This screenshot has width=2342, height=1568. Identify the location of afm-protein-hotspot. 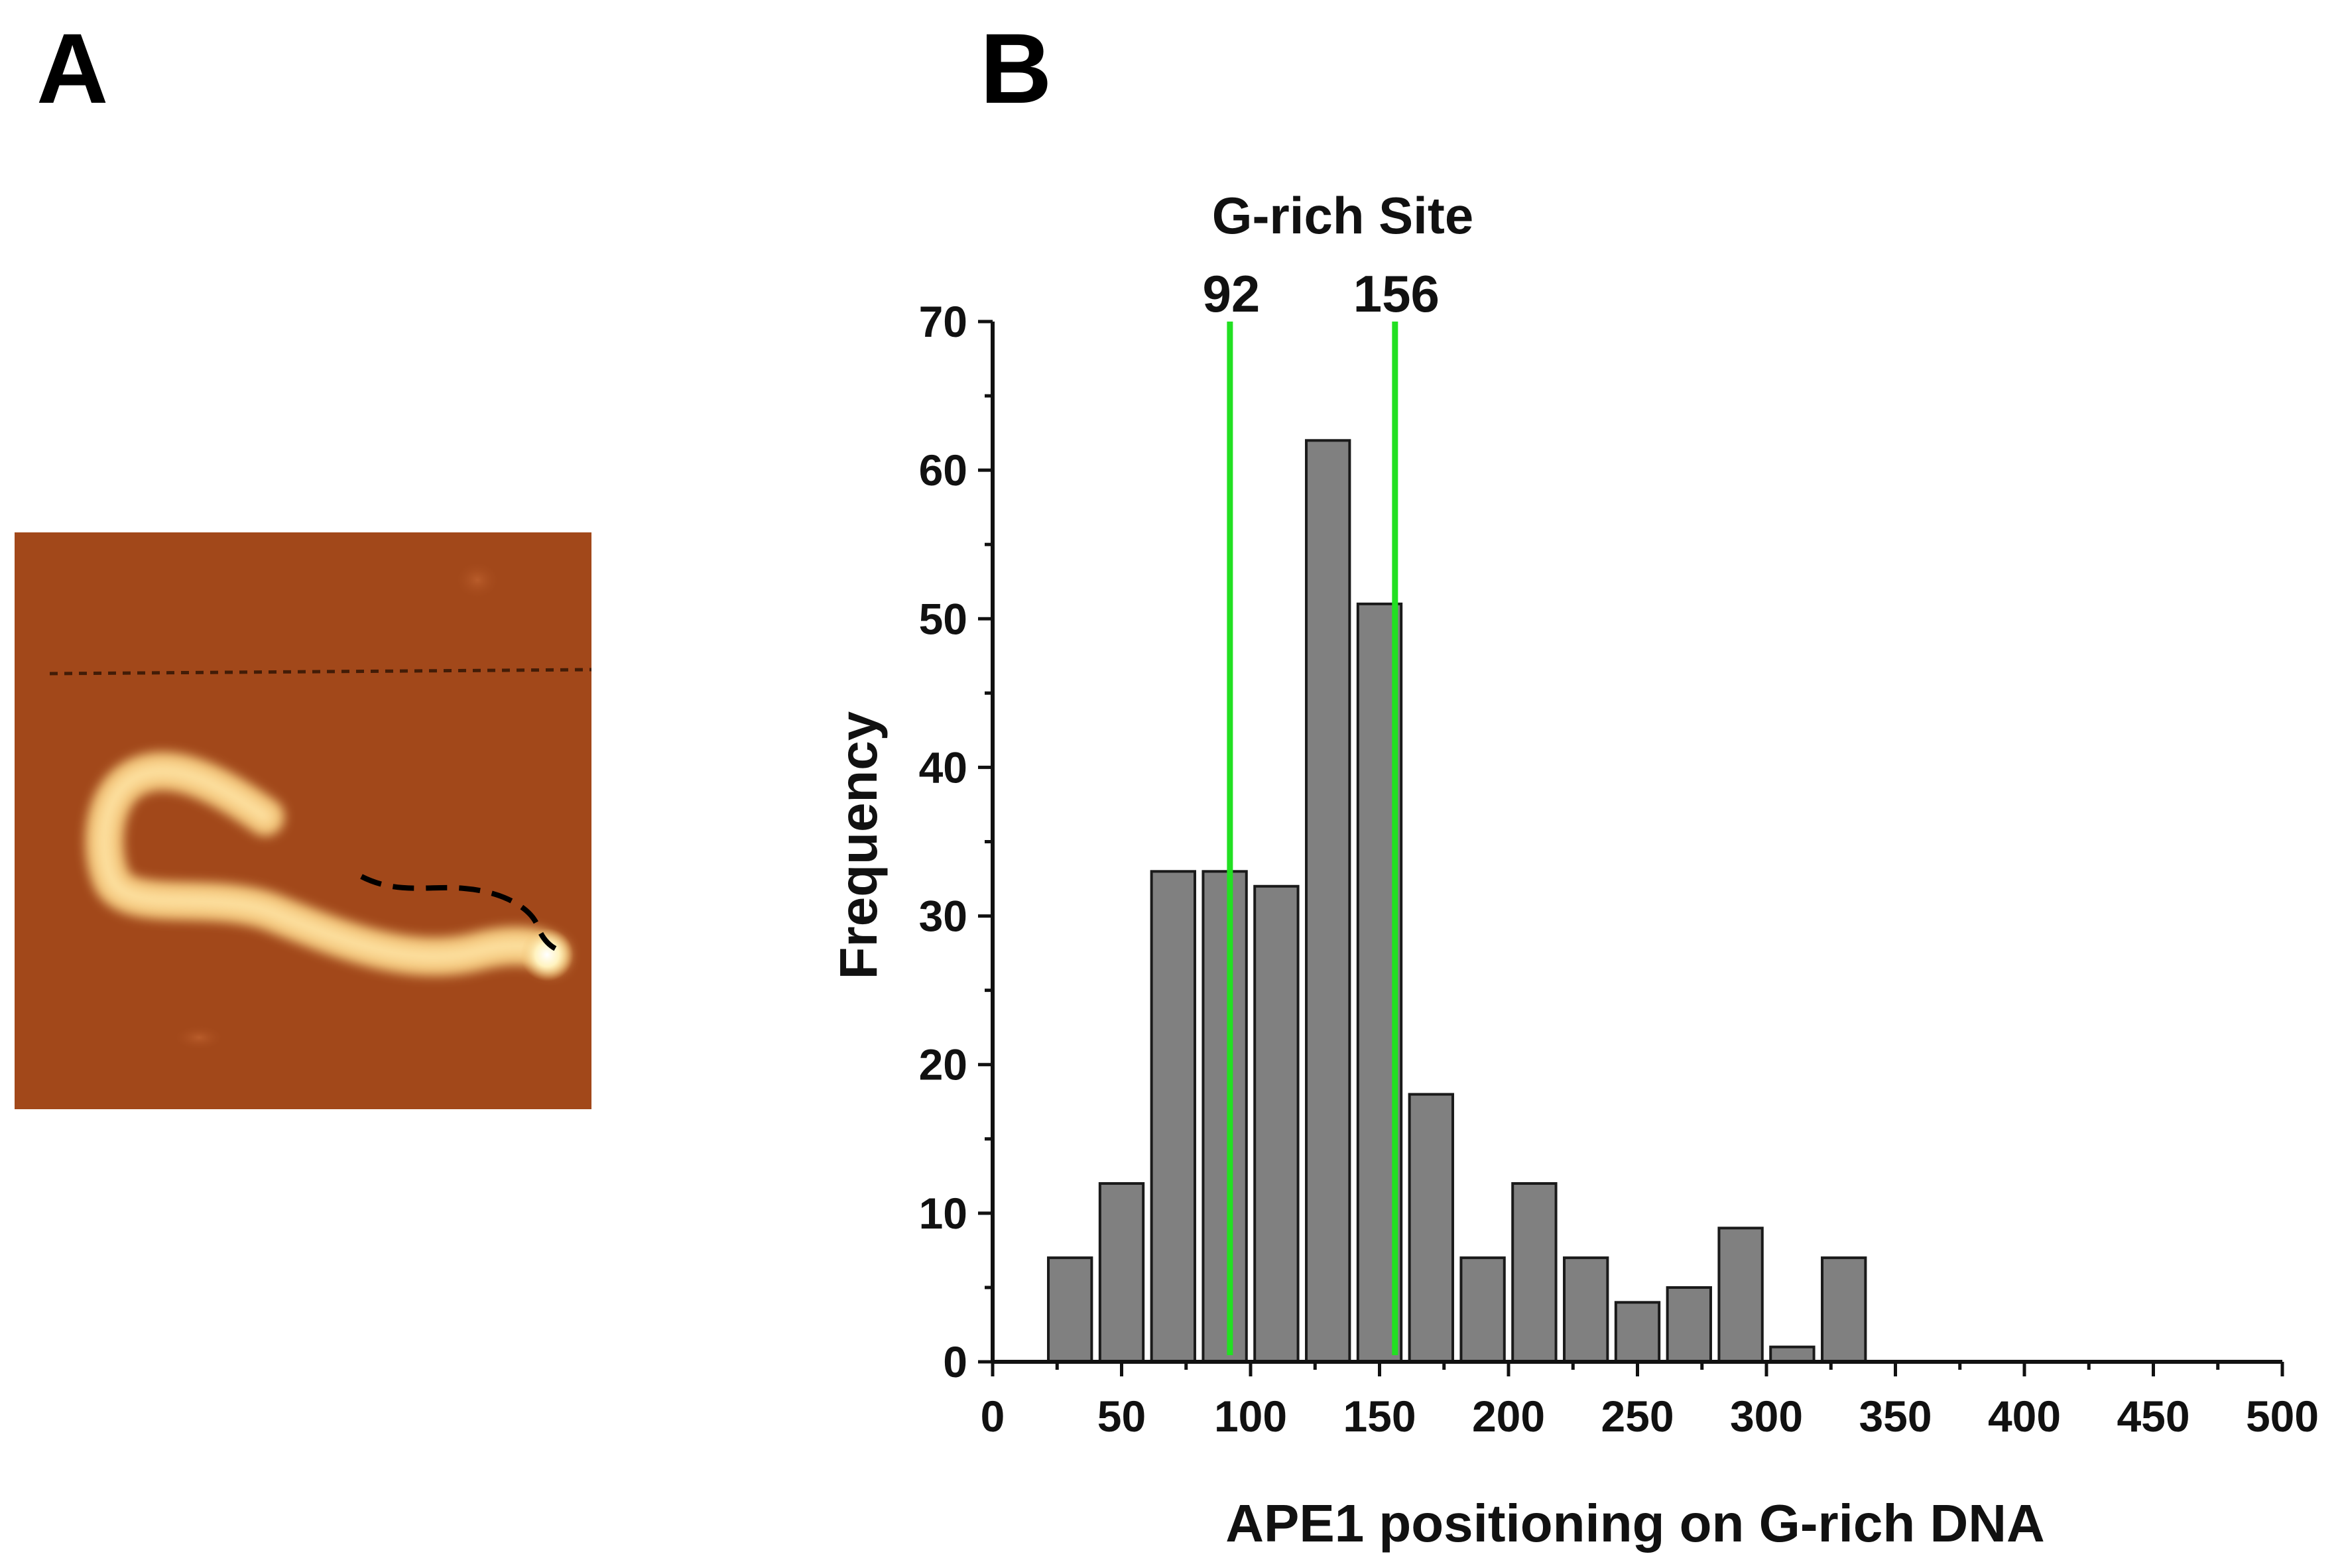
(547, 954).